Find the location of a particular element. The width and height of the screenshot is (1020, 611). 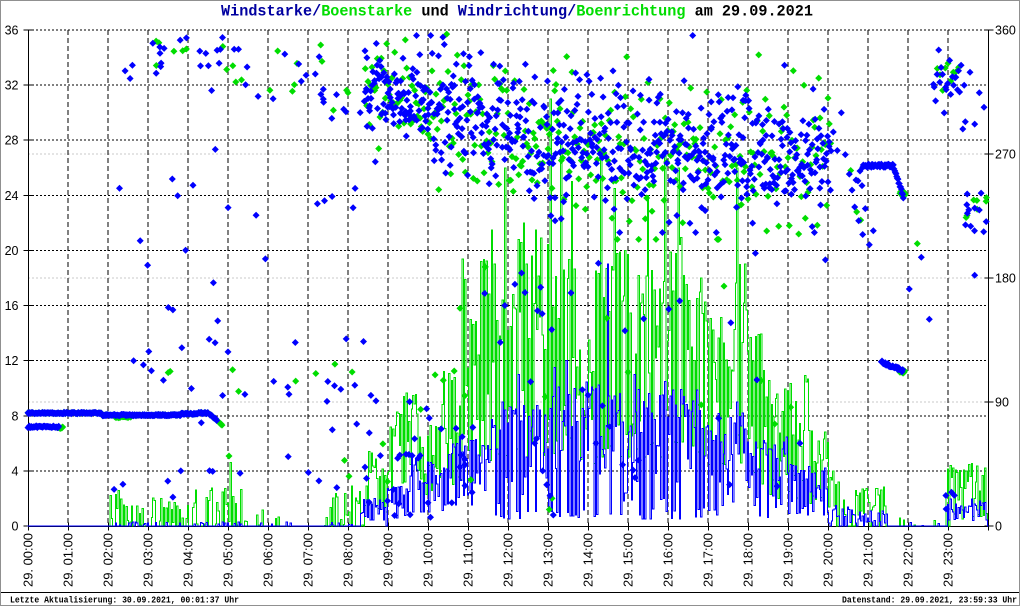

svg-text: 29. 07:00 is located at coordinates (309, 560).